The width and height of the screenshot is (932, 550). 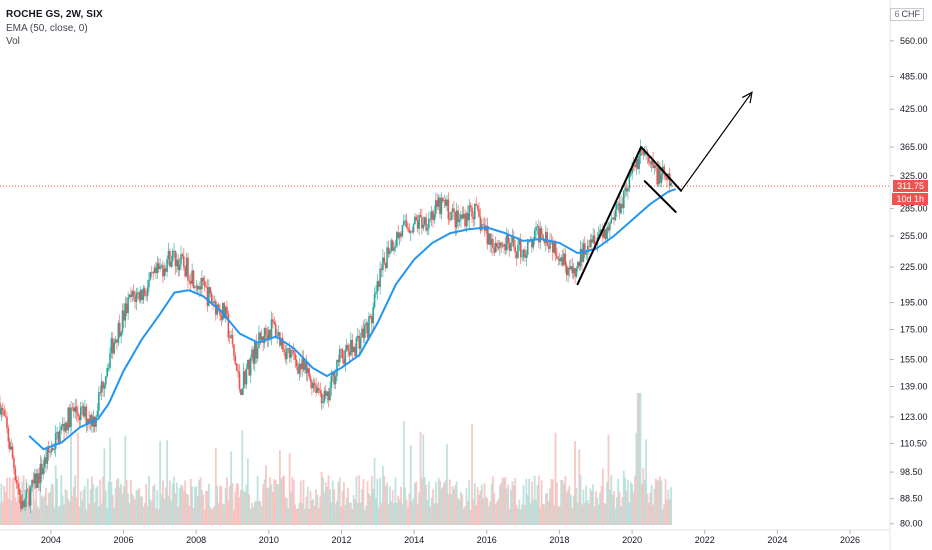 I want to click on currency-badge: 6 CHF, so click(x=907, y=14).